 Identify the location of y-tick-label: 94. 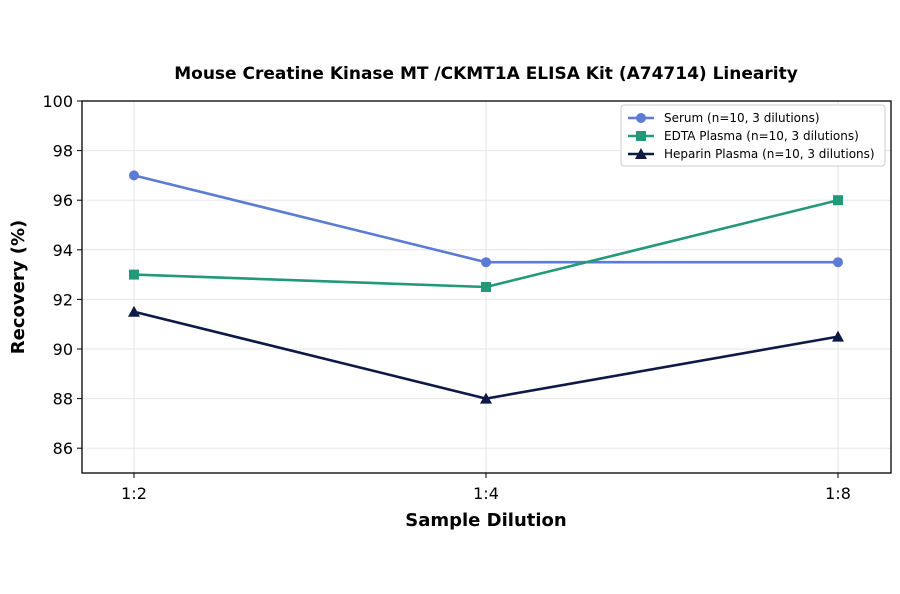
(63, 250).